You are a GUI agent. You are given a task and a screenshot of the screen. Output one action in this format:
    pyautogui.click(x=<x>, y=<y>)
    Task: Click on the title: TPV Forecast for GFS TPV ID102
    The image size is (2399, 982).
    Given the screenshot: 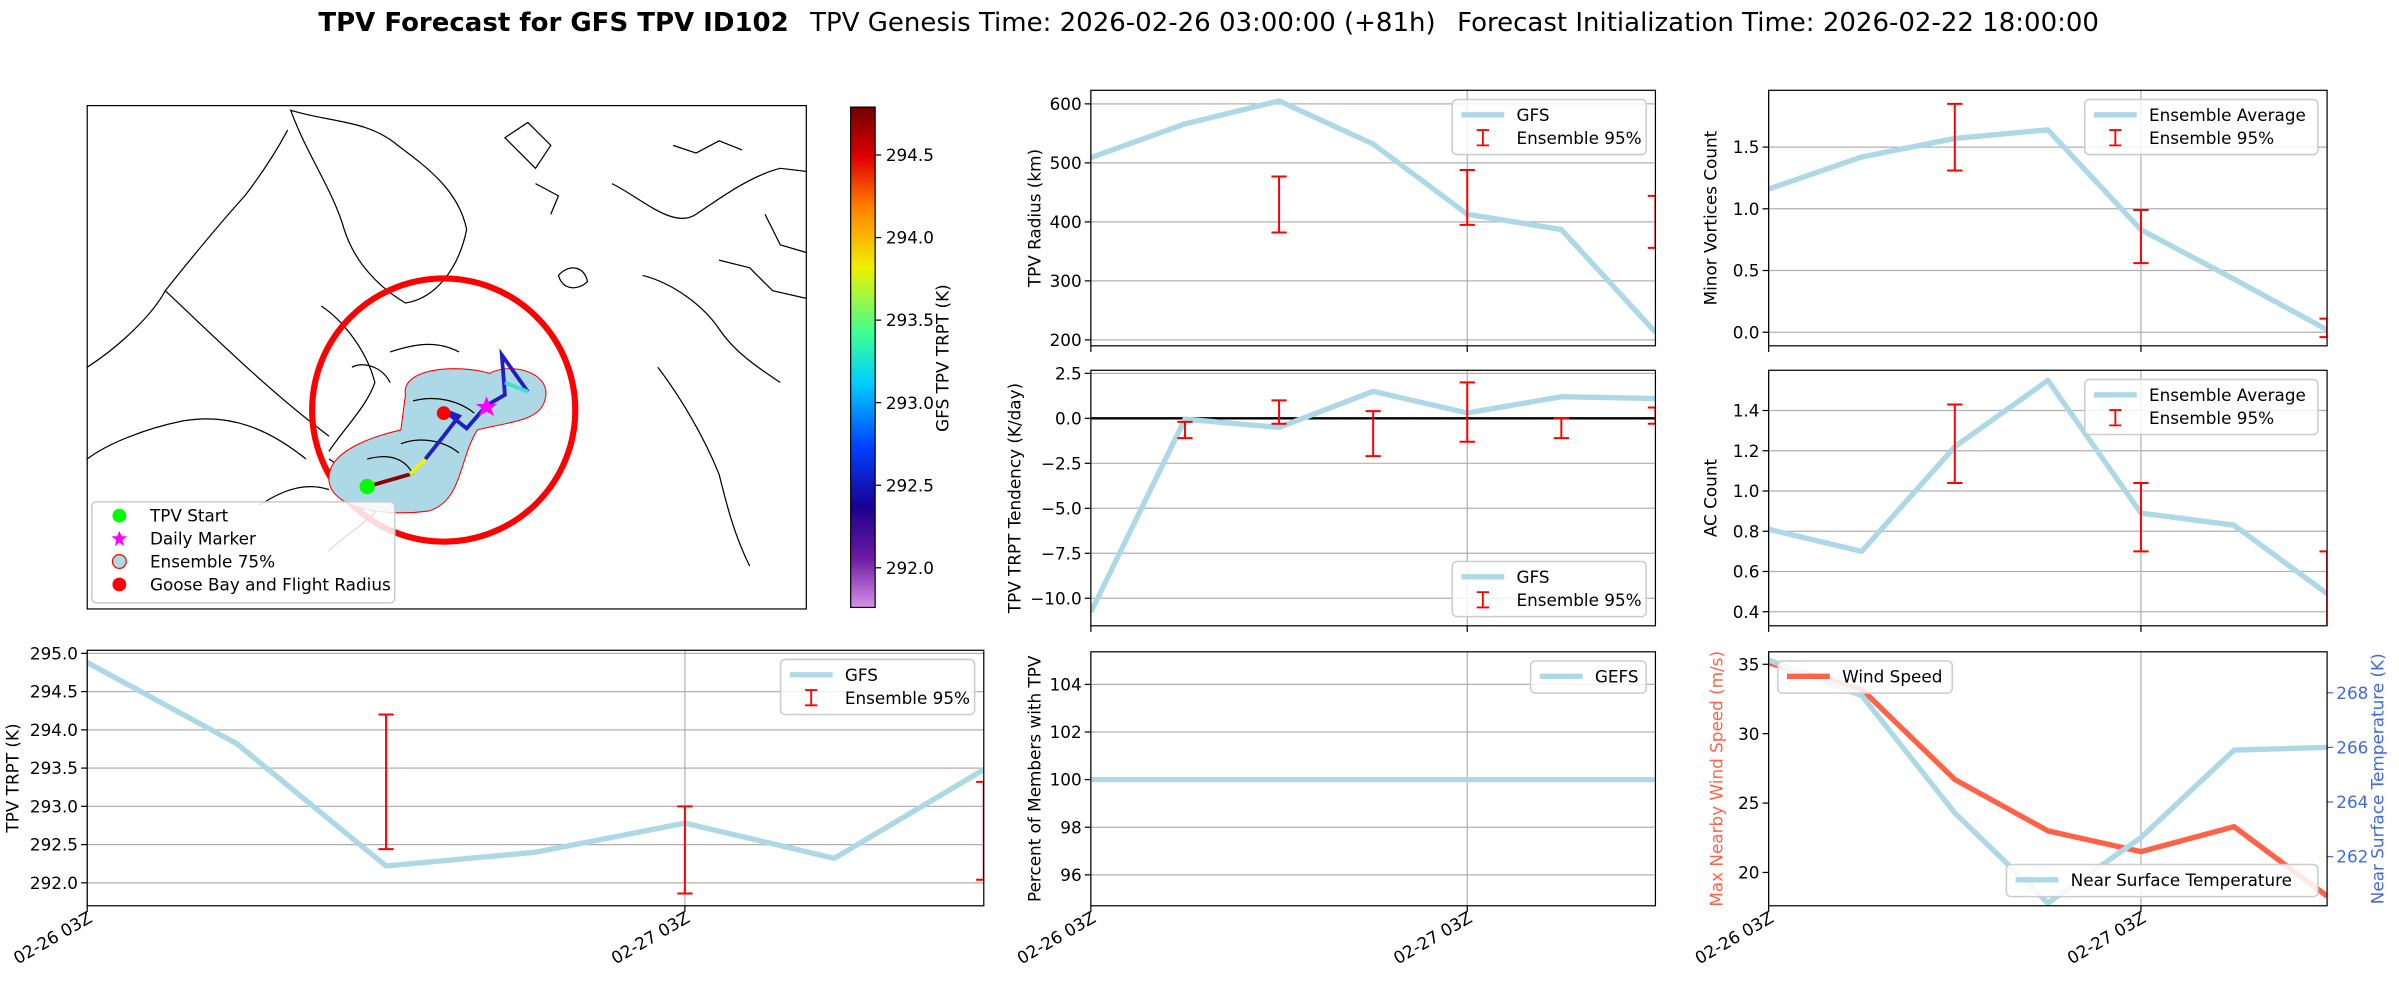 What is the action you would take?
    pyautogui.click(x=553, y=22)
    